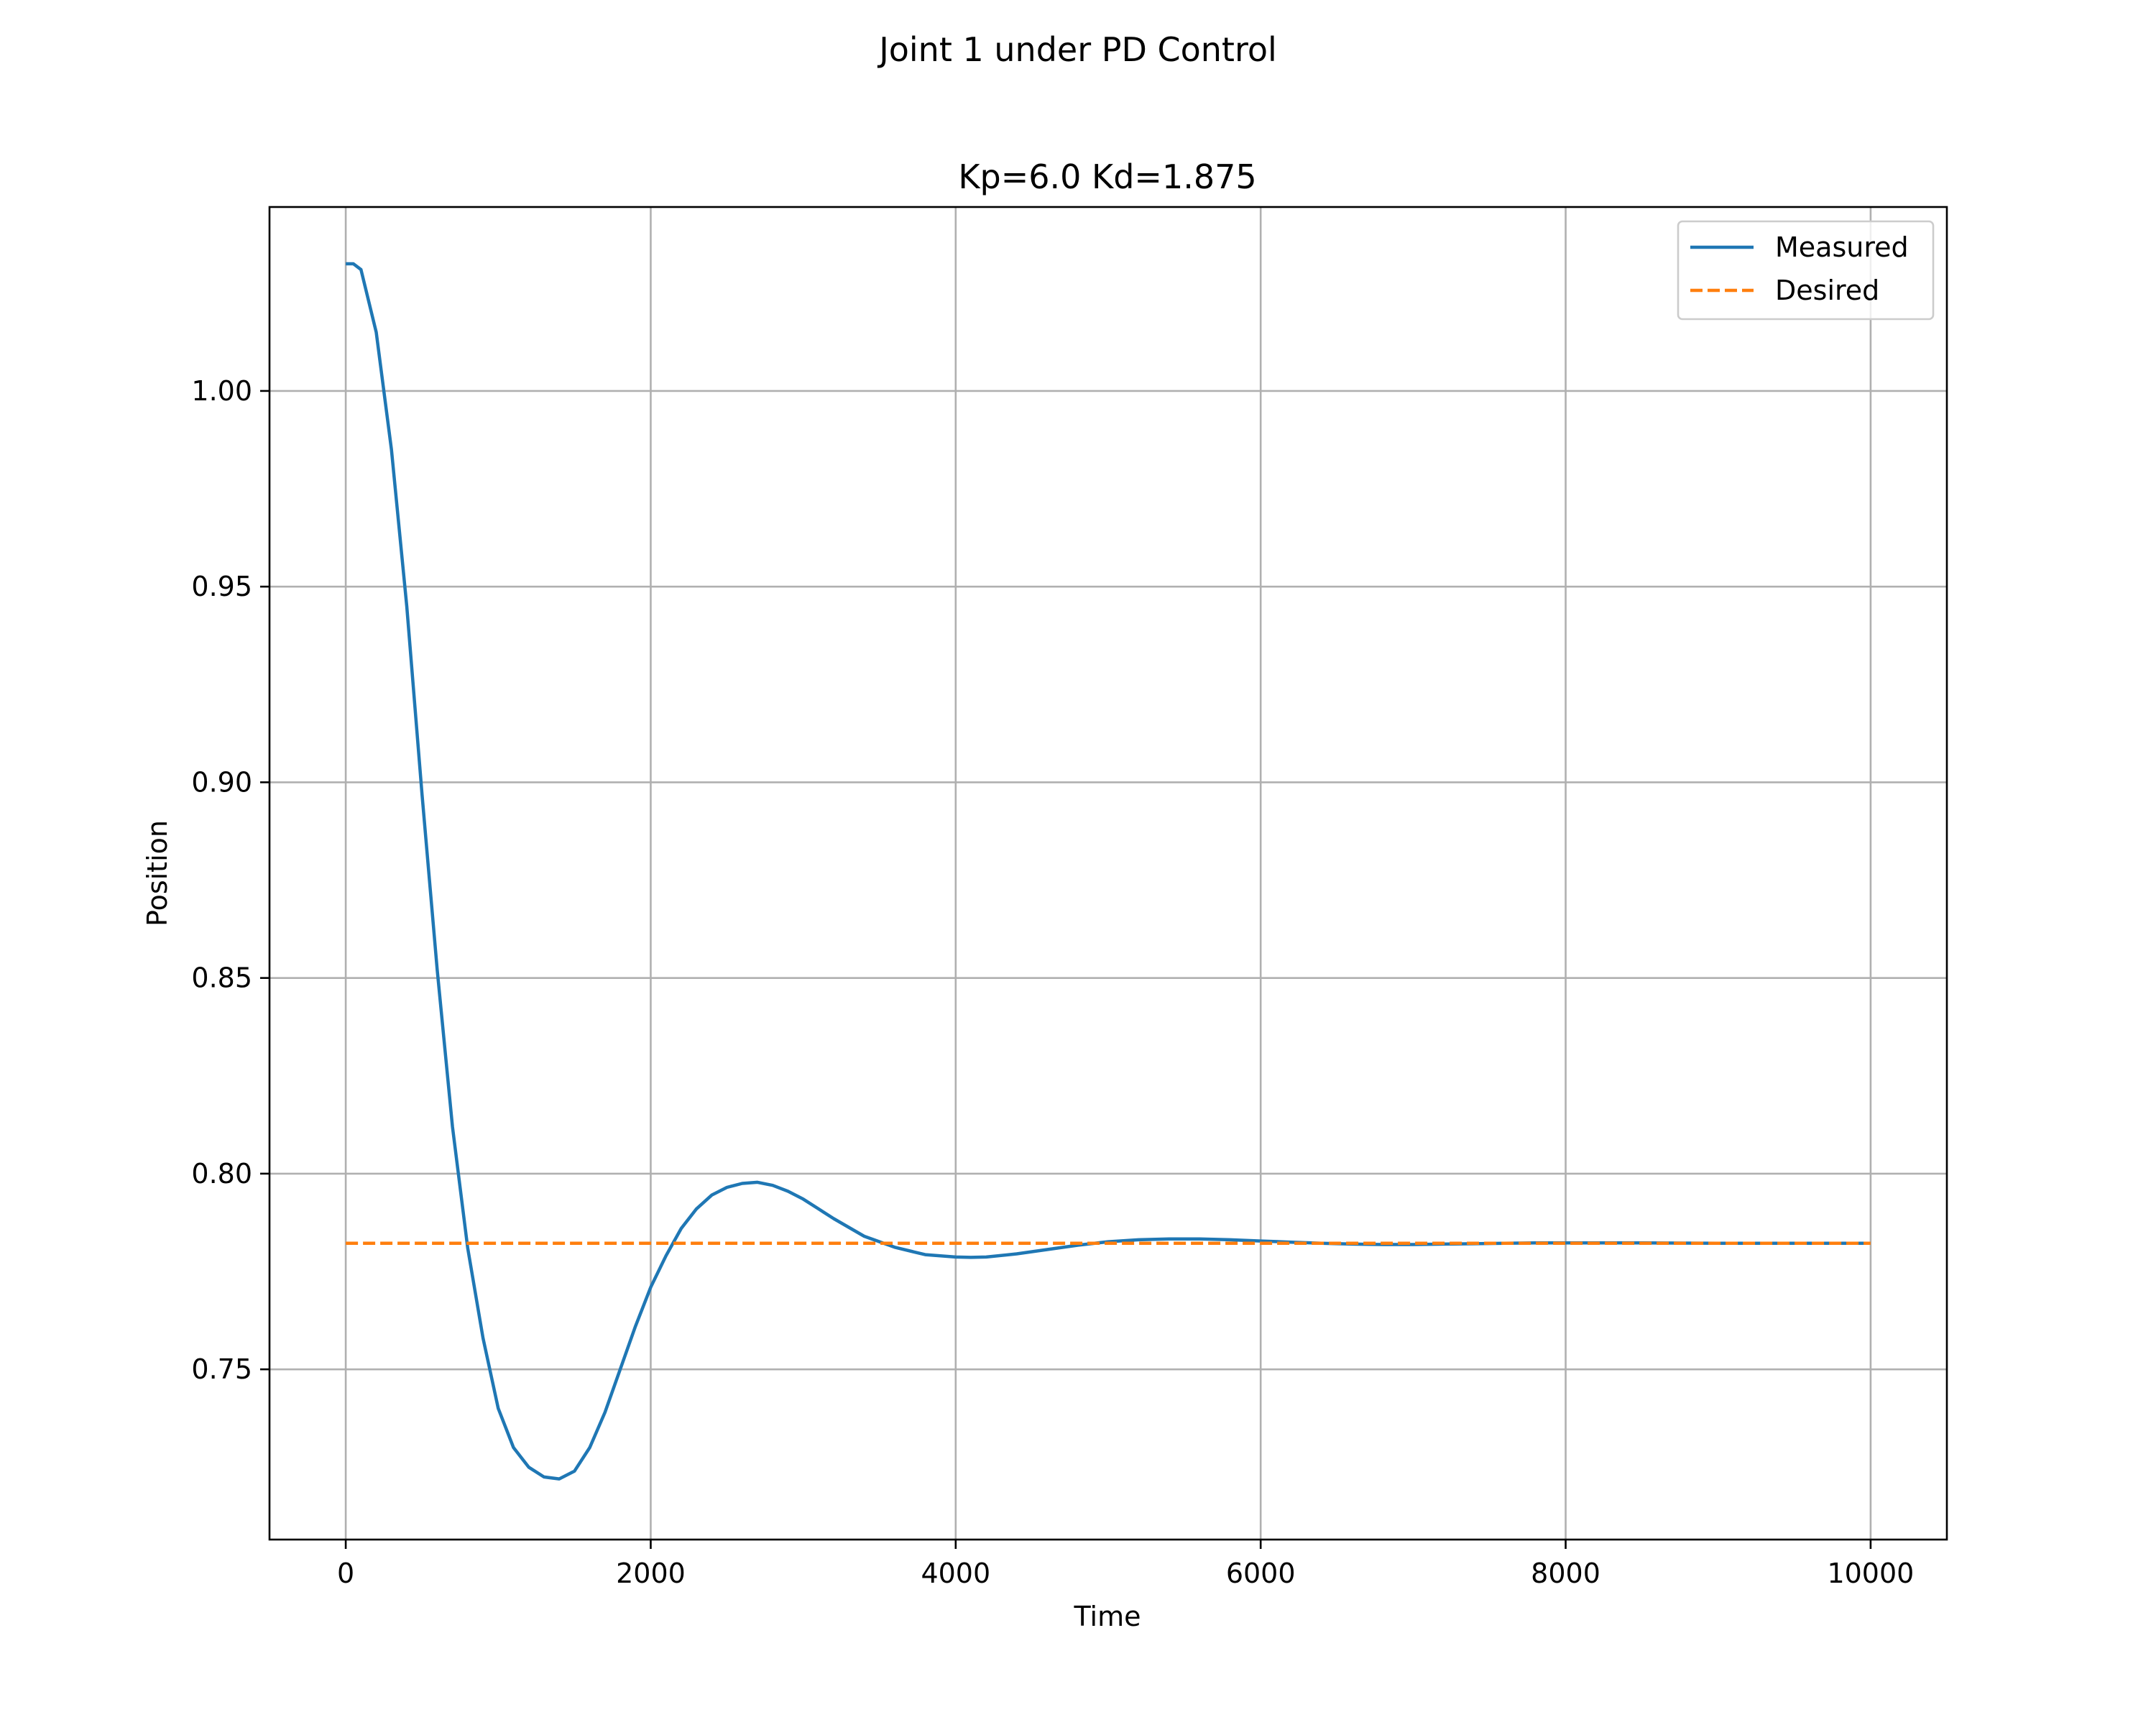  I want to click on legend-label-measured: Measured, so click(1842, 247).